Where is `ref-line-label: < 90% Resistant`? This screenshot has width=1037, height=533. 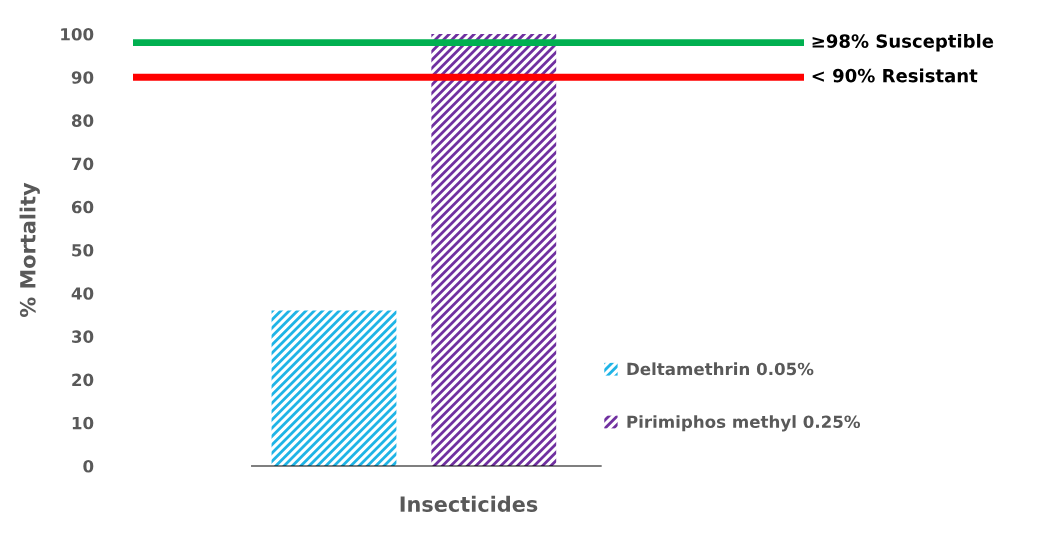 ref-line-label: < 90% Resistant is located at coordinates (895, 75).